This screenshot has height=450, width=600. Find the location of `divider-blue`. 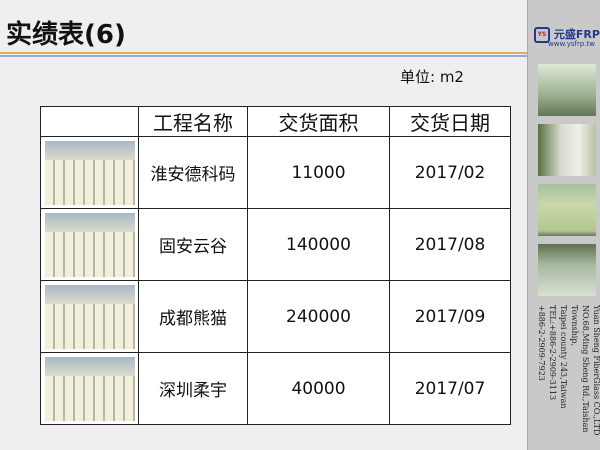

divider-blue is located at coordinates (263, 56).